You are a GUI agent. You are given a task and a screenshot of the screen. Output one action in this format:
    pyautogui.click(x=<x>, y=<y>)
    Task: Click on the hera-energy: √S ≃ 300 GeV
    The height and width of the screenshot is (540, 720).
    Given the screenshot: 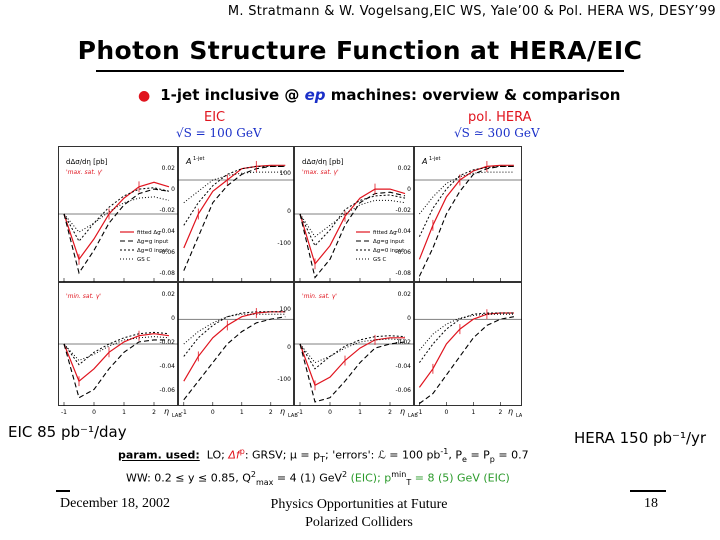 What is the action you would take?
    pyautogui.click(x=497, y=133)
    